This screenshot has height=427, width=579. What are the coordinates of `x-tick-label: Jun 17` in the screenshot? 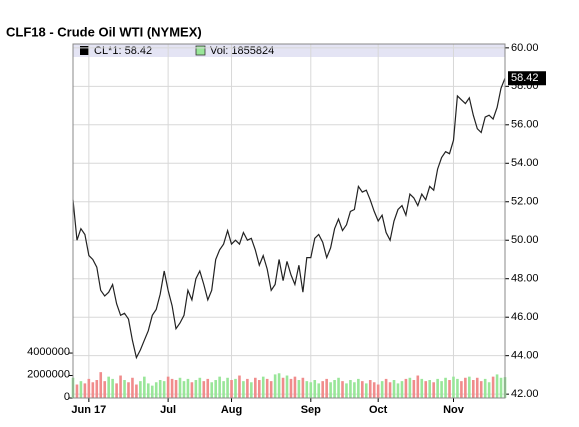 It's located at (88, 410).